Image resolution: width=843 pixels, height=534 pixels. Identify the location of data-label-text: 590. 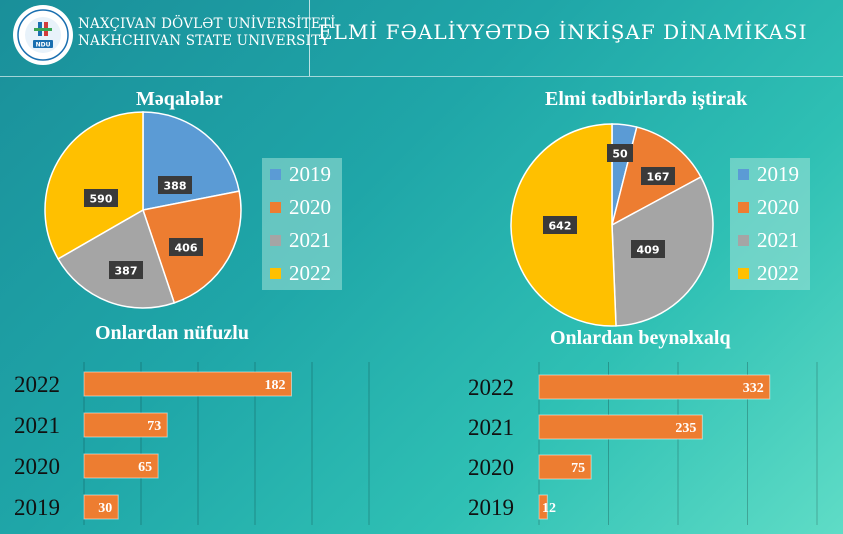
(101, 199).